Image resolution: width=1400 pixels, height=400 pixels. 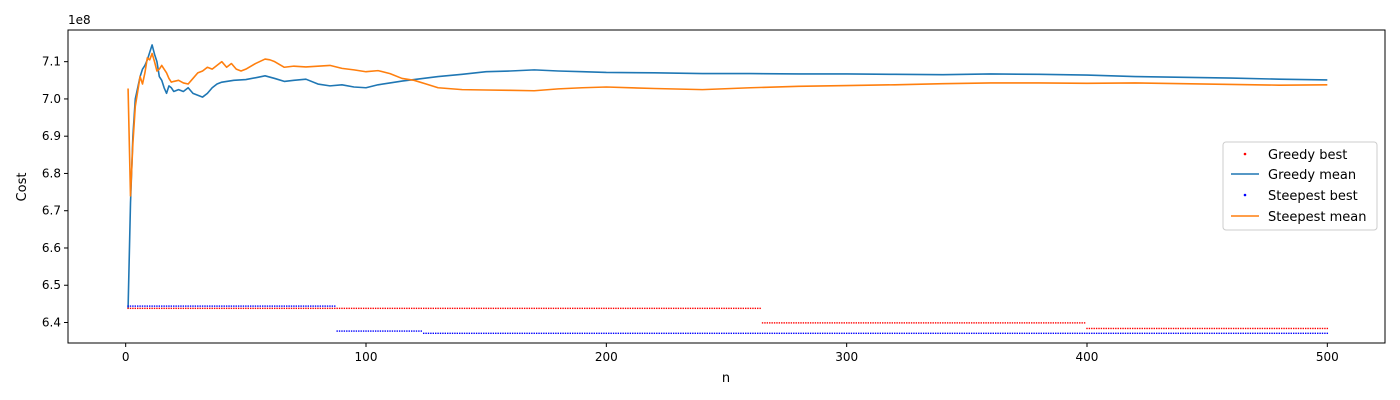 What do you see at coordinates (1087, 357) in the screenshot?
I see `x-tick-label: 400` at bounding box center [1087, 357].